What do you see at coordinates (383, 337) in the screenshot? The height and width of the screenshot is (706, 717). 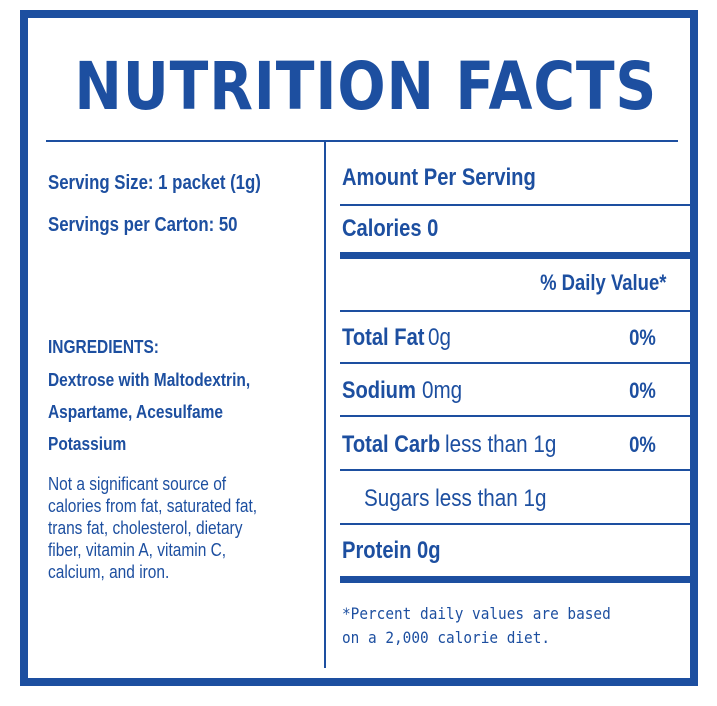 I see `nutrient-label: Total Fat` at bounding box center [383, 337].